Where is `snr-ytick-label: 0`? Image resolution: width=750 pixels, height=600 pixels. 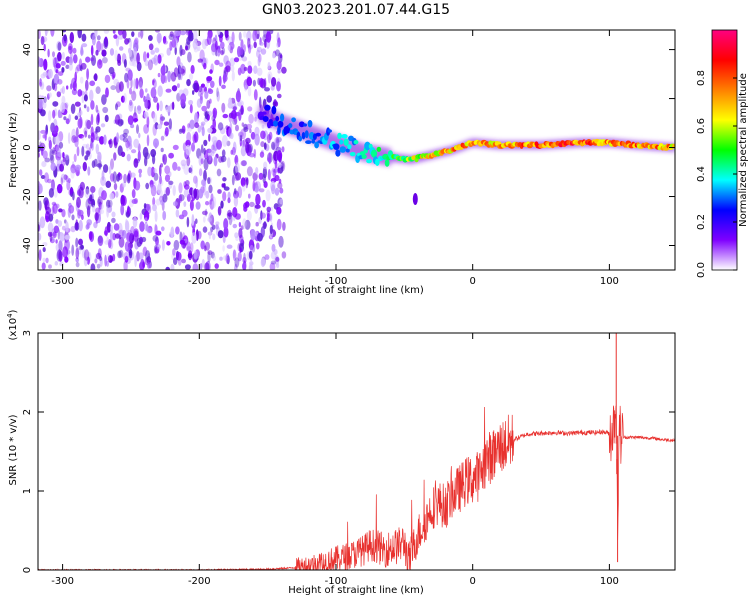
snr-ytick-label: 0 is located at coordinates (27, 570).